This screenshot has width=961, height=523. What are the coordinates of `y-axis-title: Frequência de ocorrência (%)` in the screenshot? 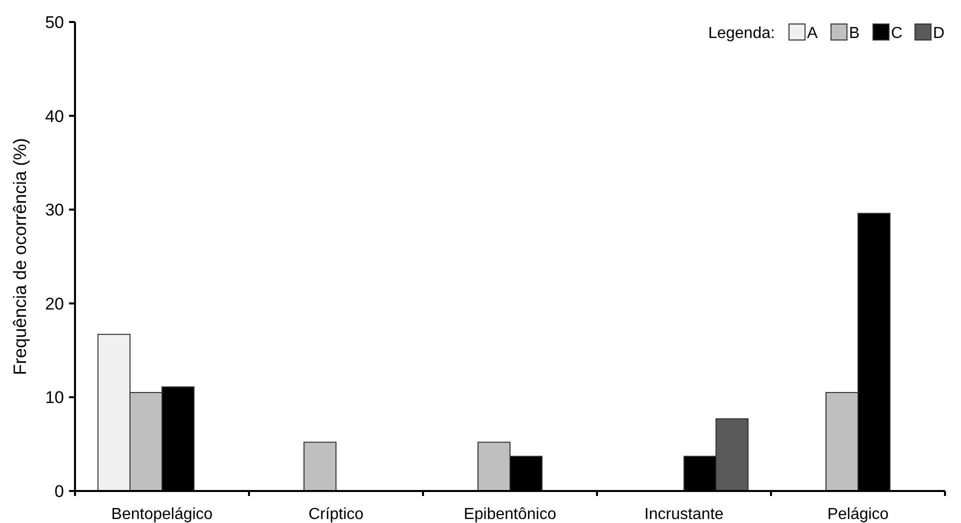 It's located at (20, 257).